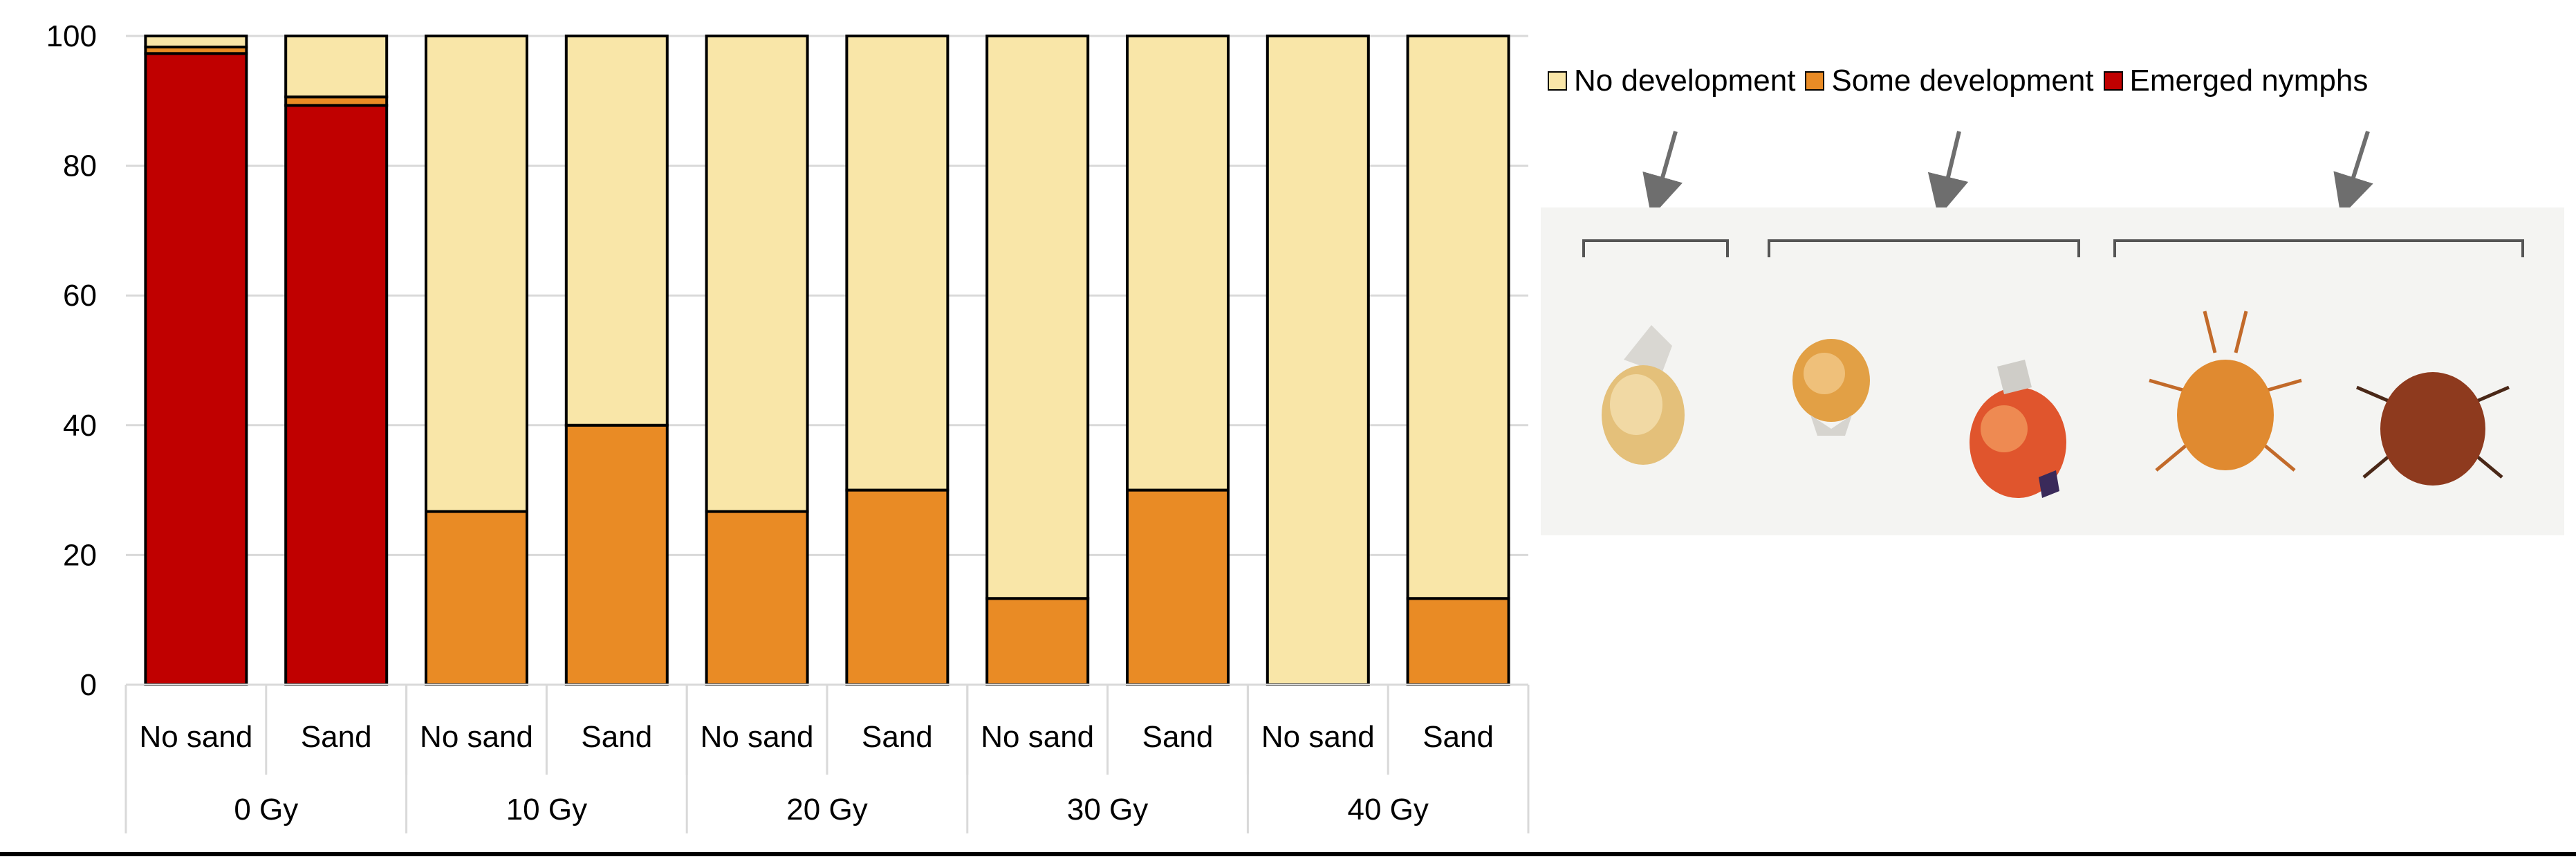 The image size is (2576, 868). What do you see at coordinates (80, 166) in the screenshot?
I see `y-tick-label: 80` at bounding box center [80, 166].